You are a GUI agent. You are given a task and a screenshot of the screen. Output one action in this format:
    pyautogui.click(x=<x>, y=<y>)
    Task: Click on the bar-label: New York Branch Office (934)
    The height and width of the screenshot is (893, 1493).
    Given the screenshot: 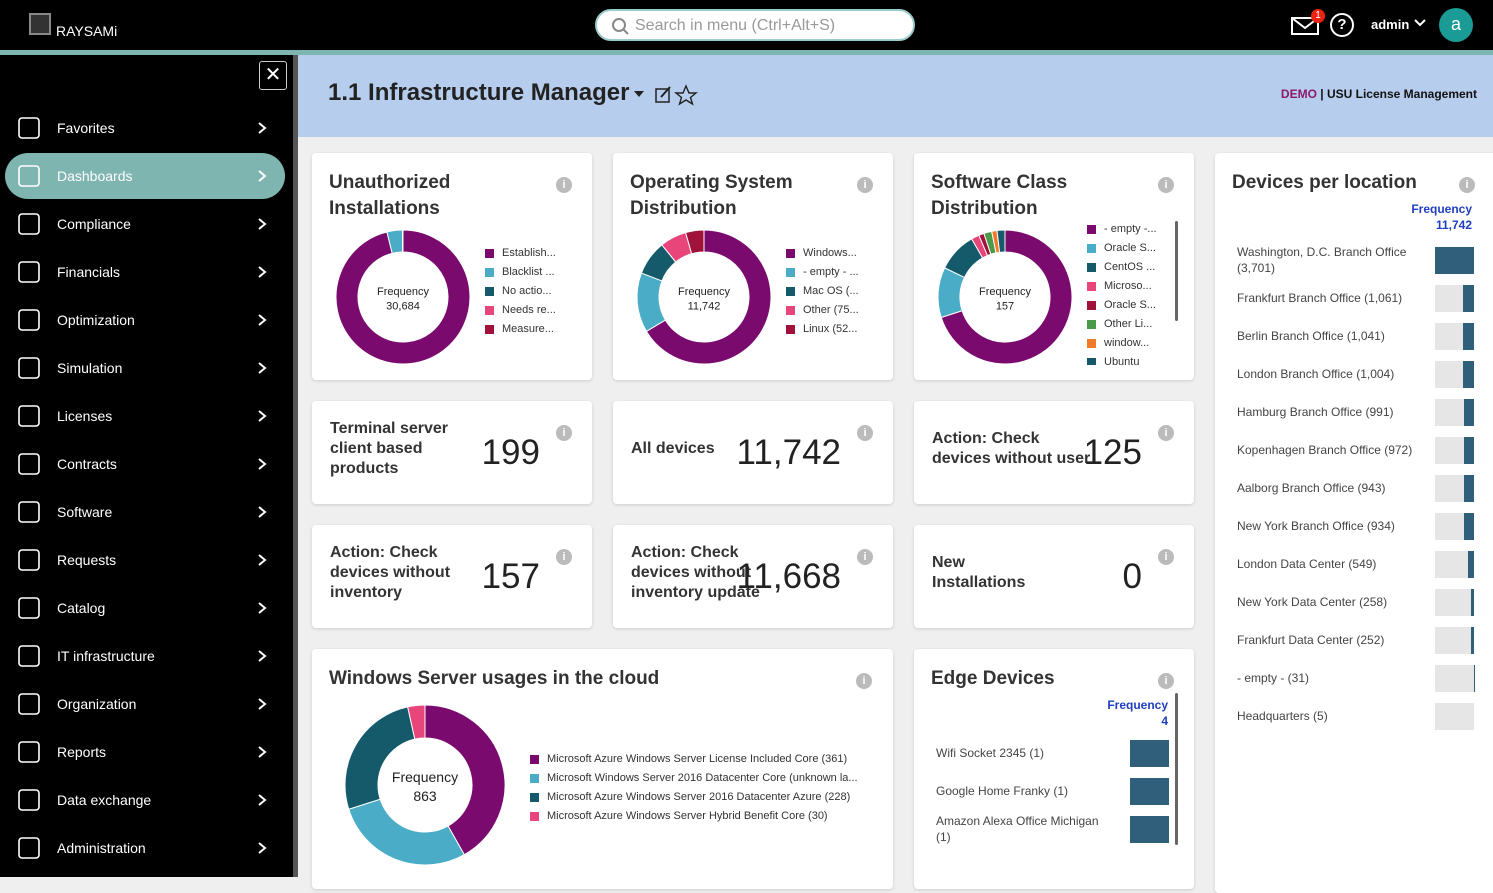 What is the action you would take?
    pyautogui.click(x=1332, y=526)
    